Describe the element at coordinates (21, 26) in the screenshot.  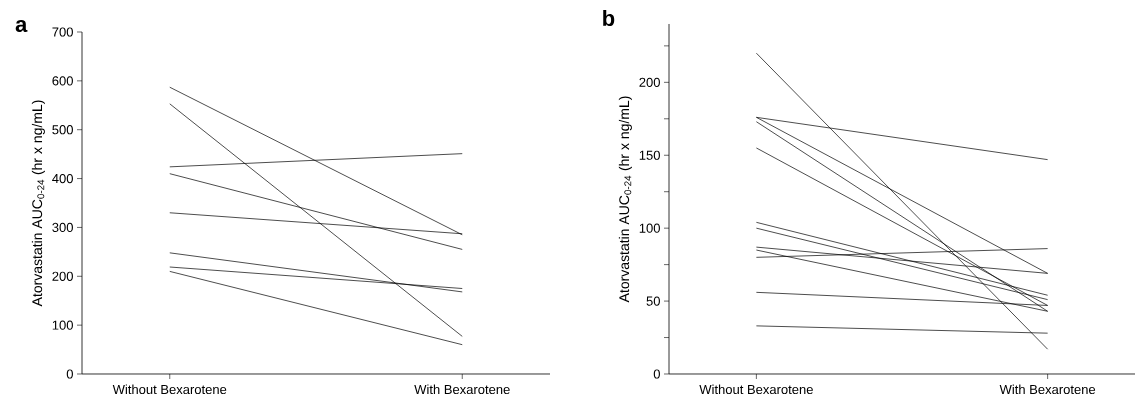
I see `chart-title: a` at that location.